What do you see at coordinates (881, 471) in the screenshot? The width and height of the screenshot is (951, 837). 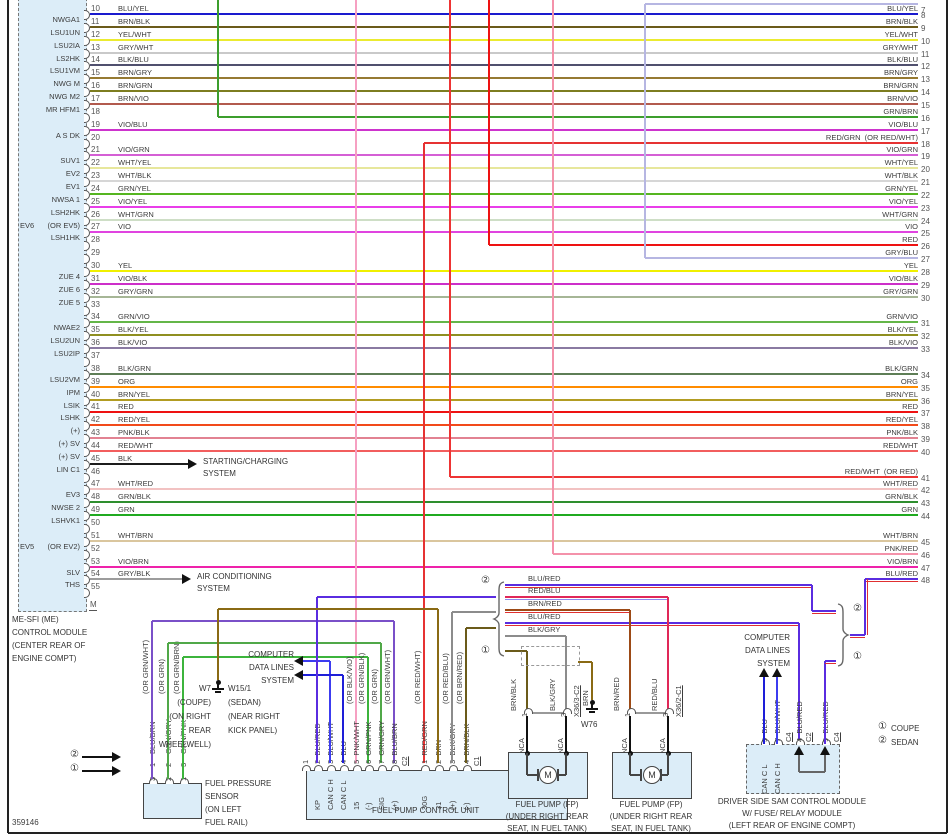 I see `right-wire-label: RED/WHT (OR RED)` at bounding box center [881, 471].